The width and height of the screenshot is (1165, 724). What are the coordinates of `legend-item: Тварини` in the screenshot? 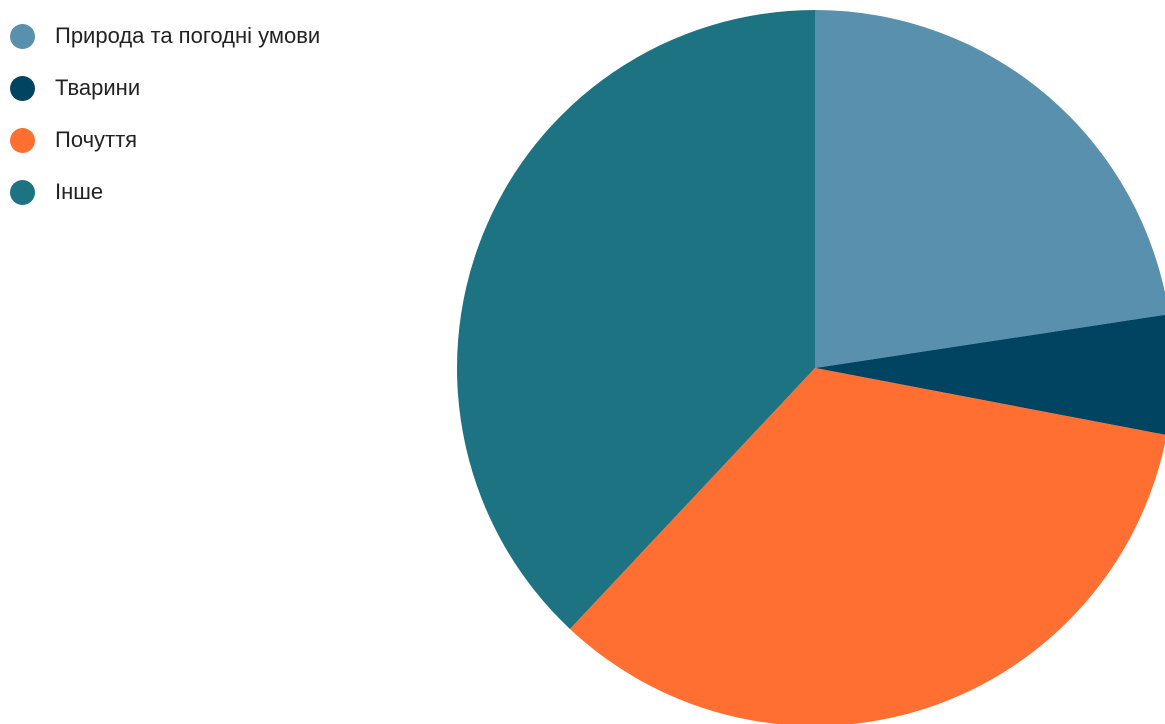 It's located at (165, 88).